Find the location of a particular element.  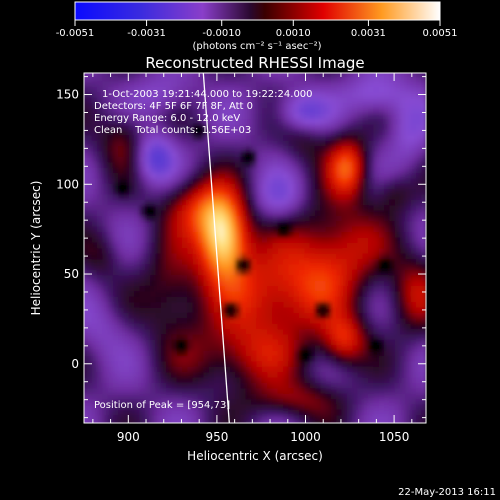

colorbar-unit-label: (photons cm⁻² s⁻¹ asec⁻²) is located at coordinates (256, 46).